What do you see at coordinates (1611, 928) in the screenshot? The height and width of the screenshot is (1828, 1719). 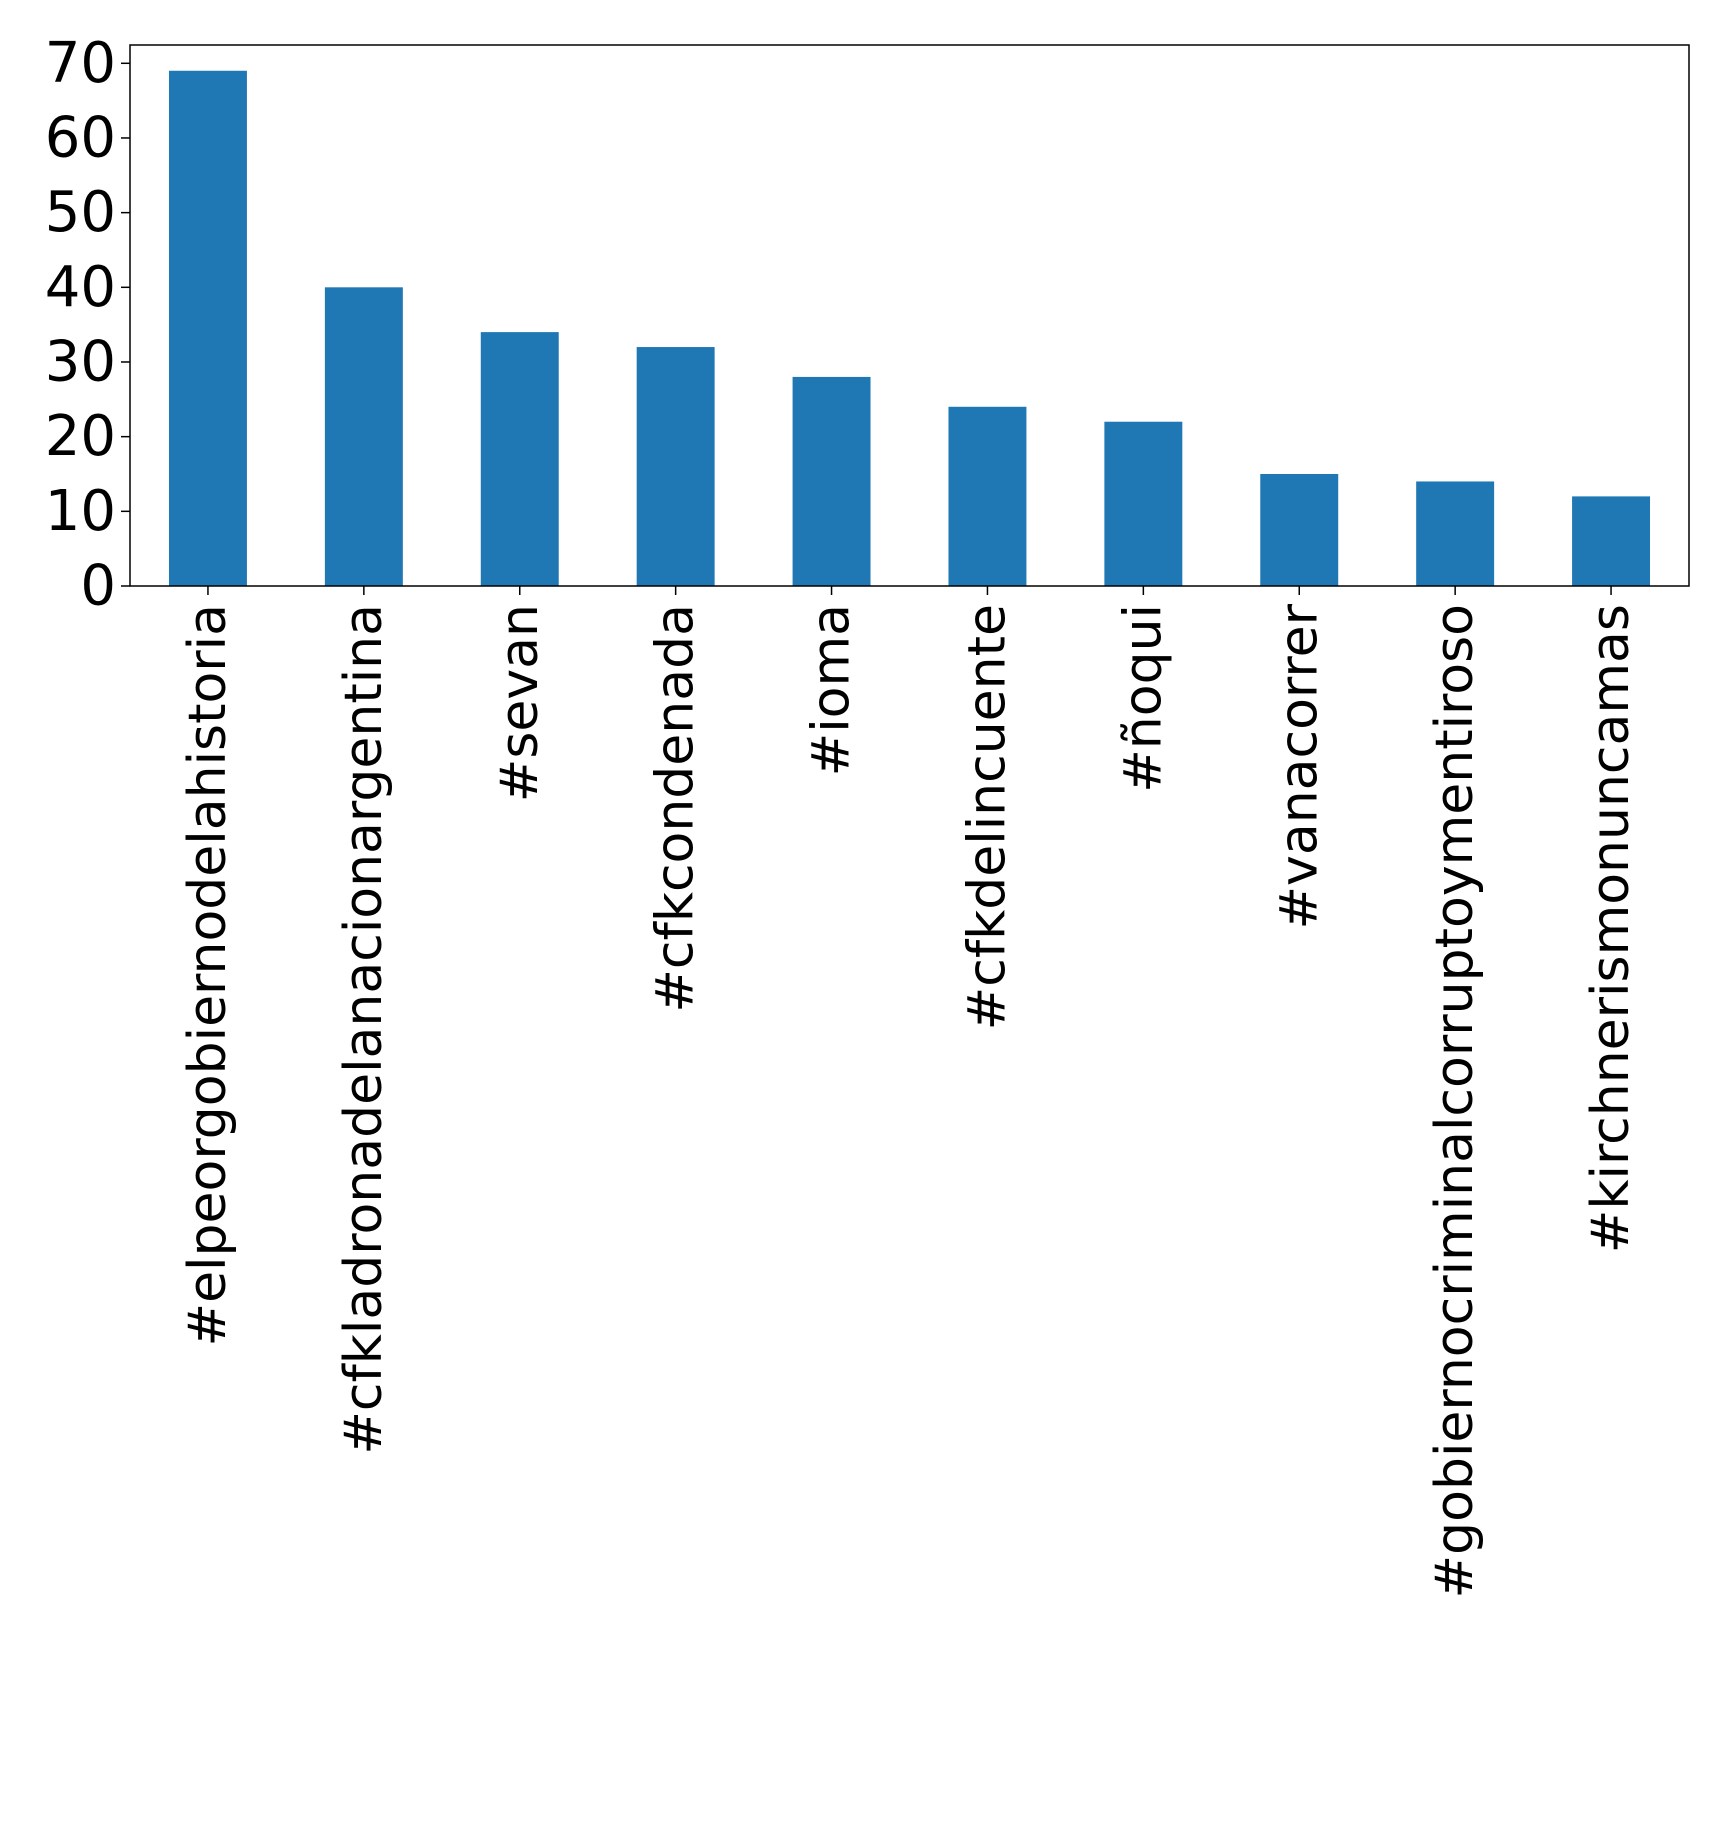 I see `x-tick-label-9: #kirchnerismonuncamas` at bounding box center [1611, 928].